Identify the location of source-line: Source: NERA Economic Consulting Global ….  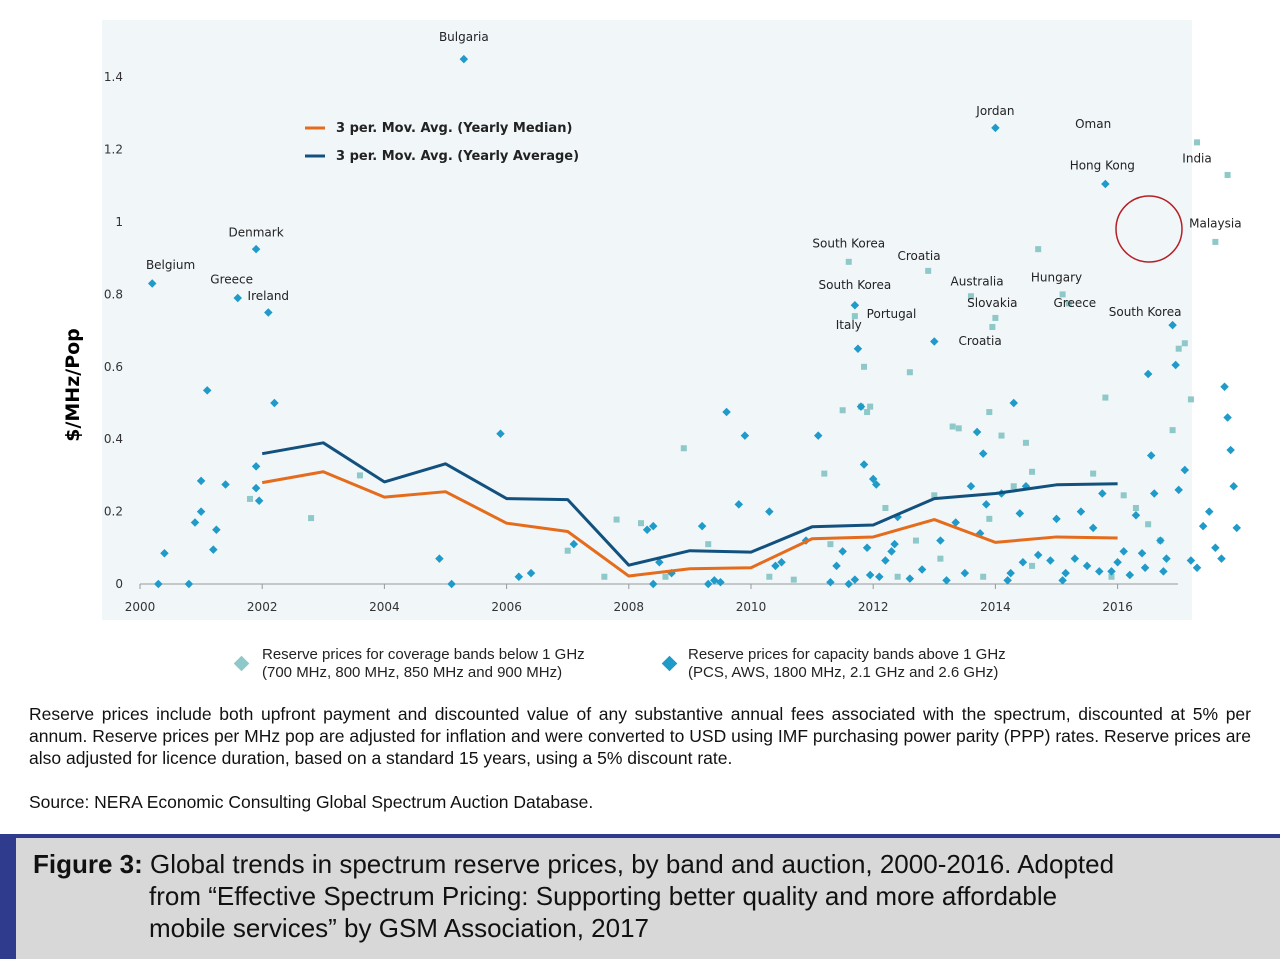
(311, 802).